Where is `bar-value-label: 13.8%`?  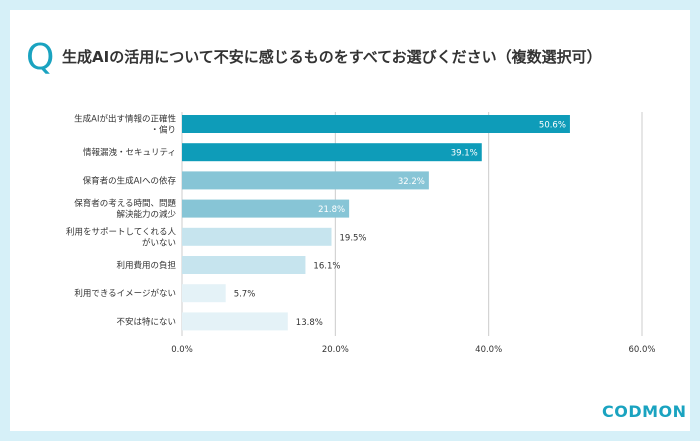
bar-value-label: 13.8% is located at coordinates (309, 323).